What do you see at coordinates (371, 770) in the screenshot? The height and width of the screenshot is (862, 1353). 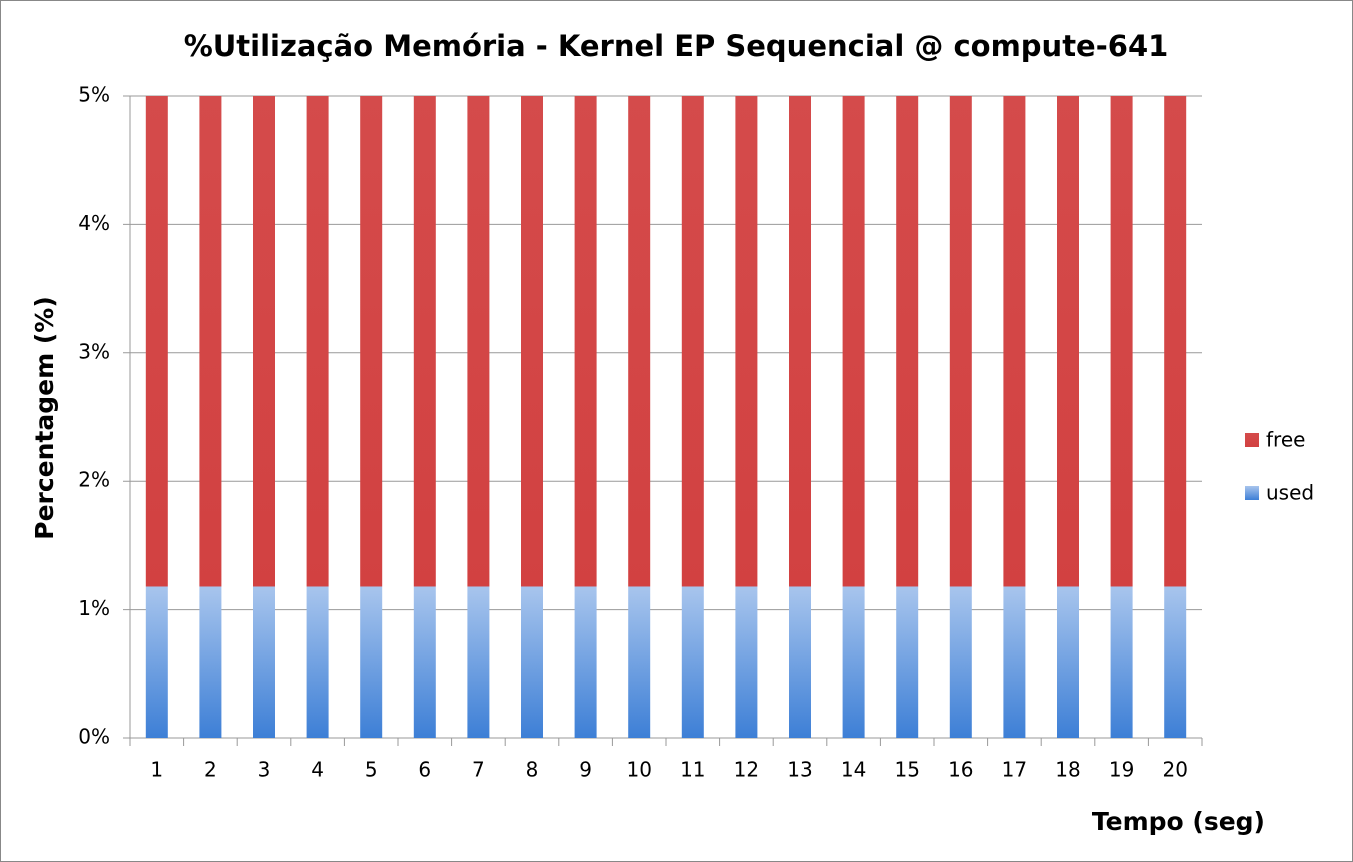 I see `x-tick-label: 5` at bounding box center [371, 770].